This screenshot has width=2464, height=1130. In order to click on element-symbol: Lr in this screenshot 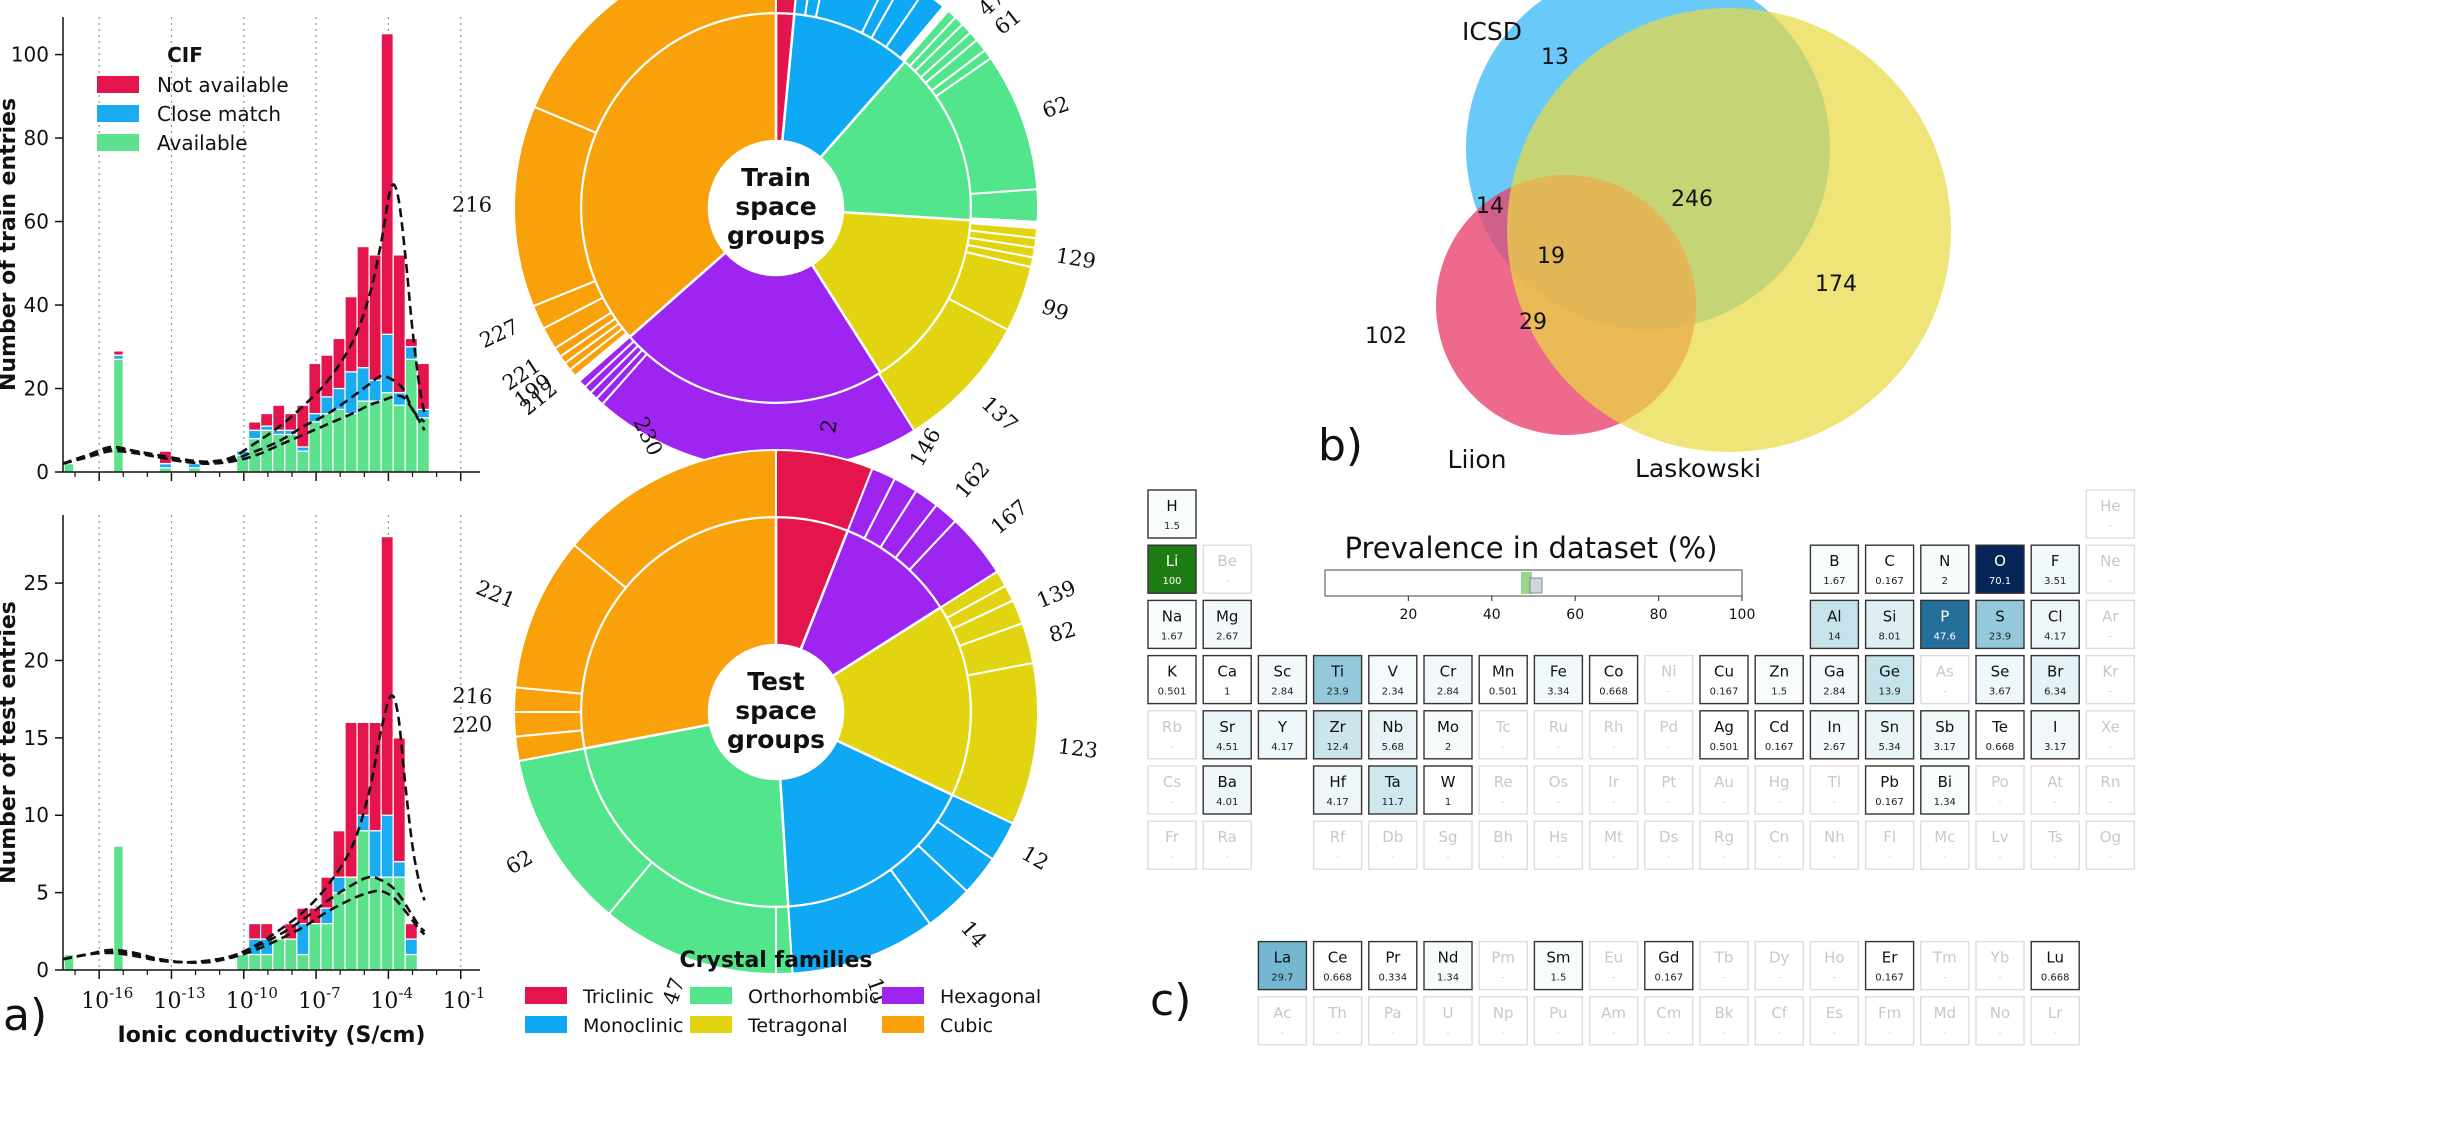, I will do `click(2055, 1013)`.